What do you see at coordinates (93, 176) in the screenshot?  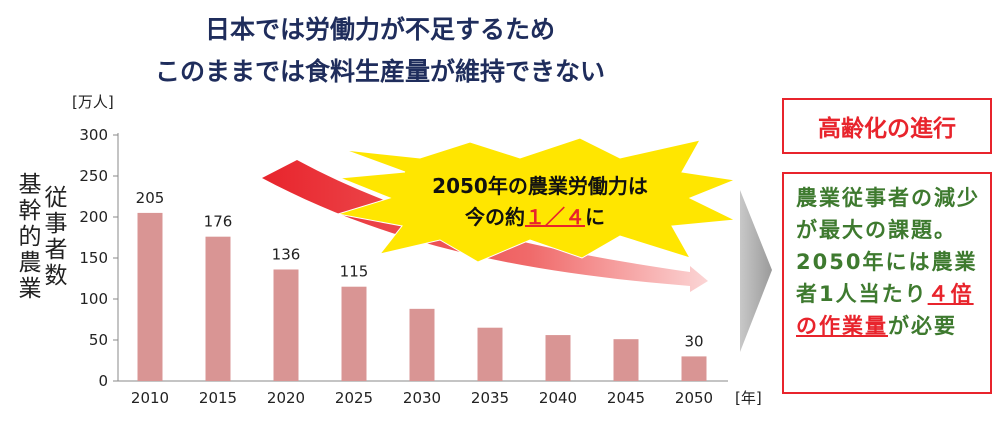 I see `y-tick-label: 250` at bounding box center [93, 176].